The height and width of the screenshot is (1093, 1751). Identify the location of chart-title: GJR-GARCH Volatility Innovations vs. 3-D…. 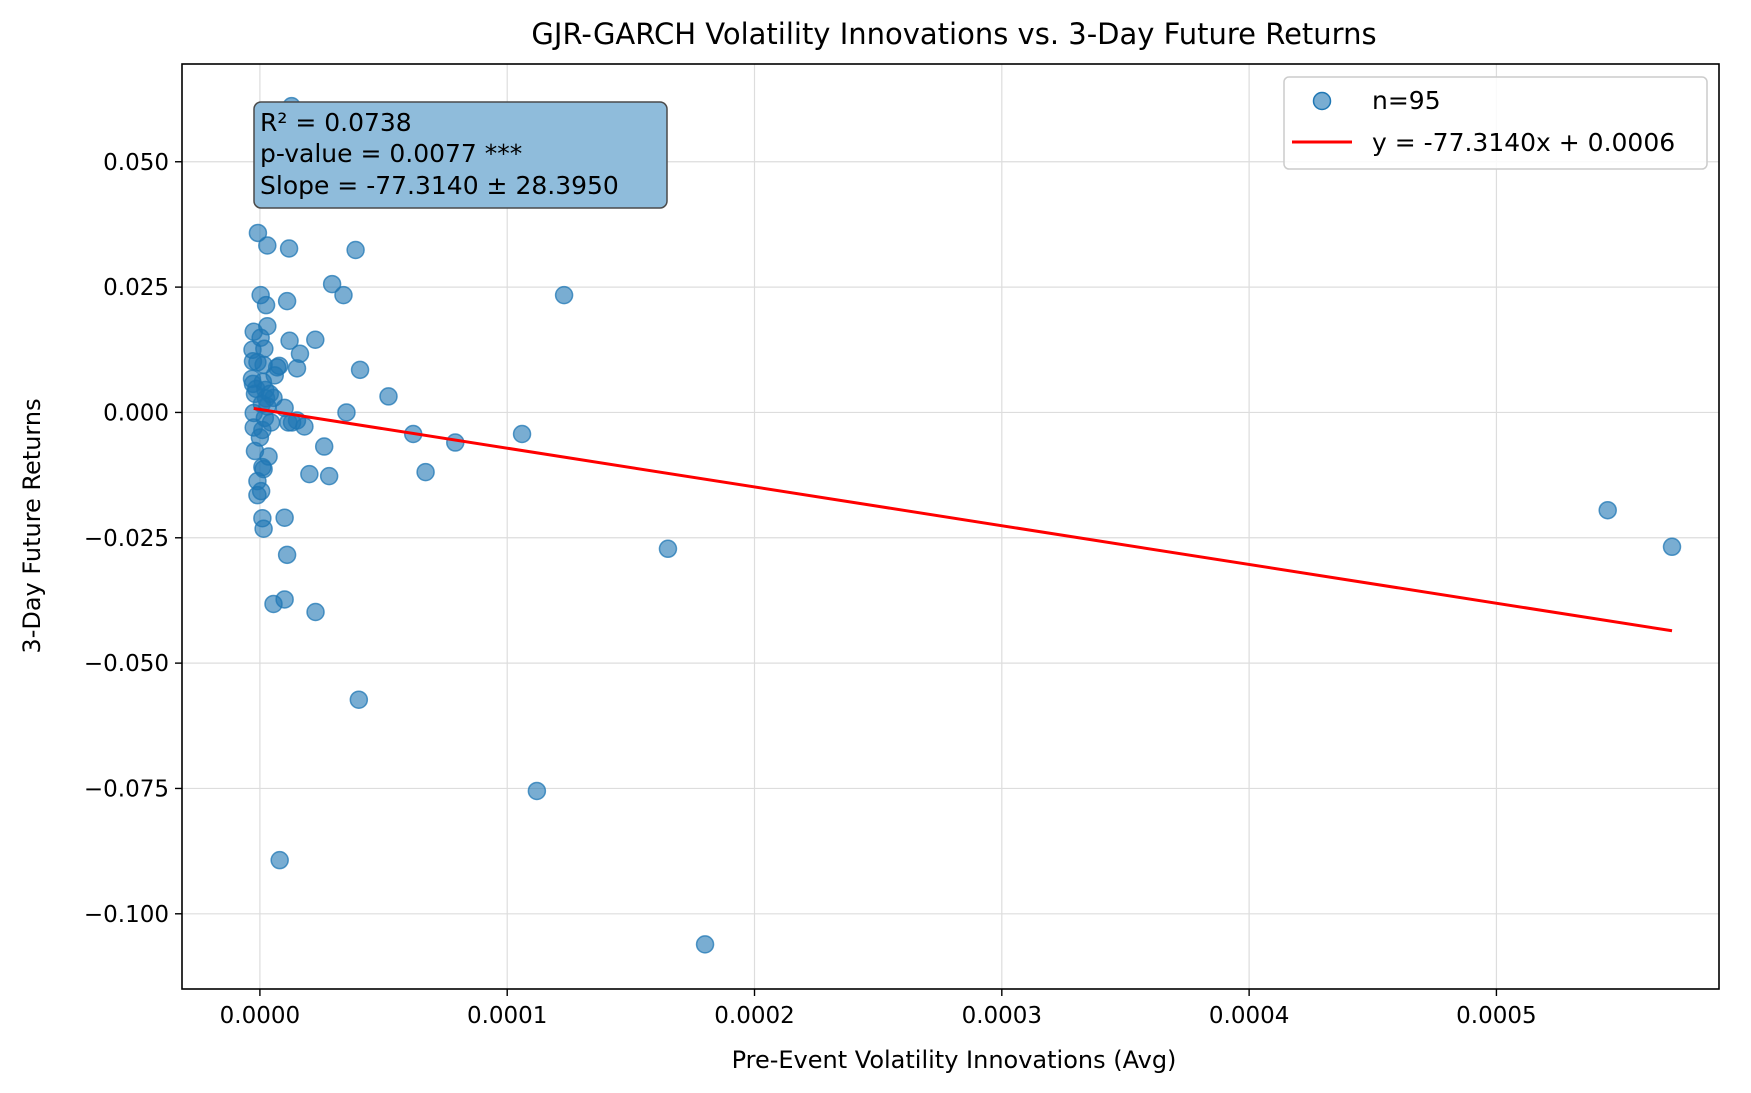
(953, 34).